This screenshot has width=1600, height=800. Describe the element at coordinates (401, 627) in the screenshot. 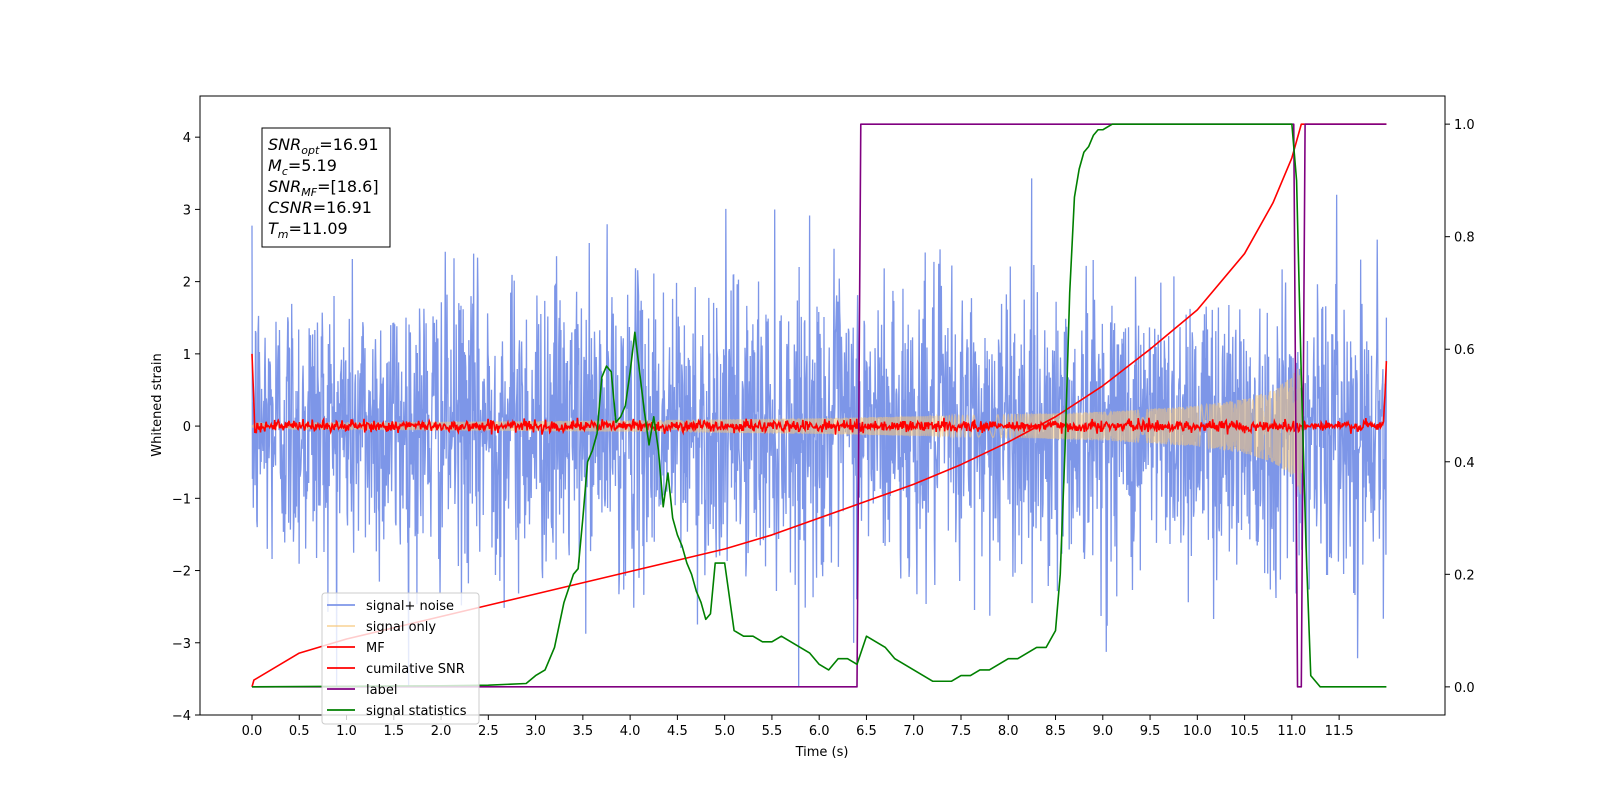

I see `legend-entry: signal only` at that location.